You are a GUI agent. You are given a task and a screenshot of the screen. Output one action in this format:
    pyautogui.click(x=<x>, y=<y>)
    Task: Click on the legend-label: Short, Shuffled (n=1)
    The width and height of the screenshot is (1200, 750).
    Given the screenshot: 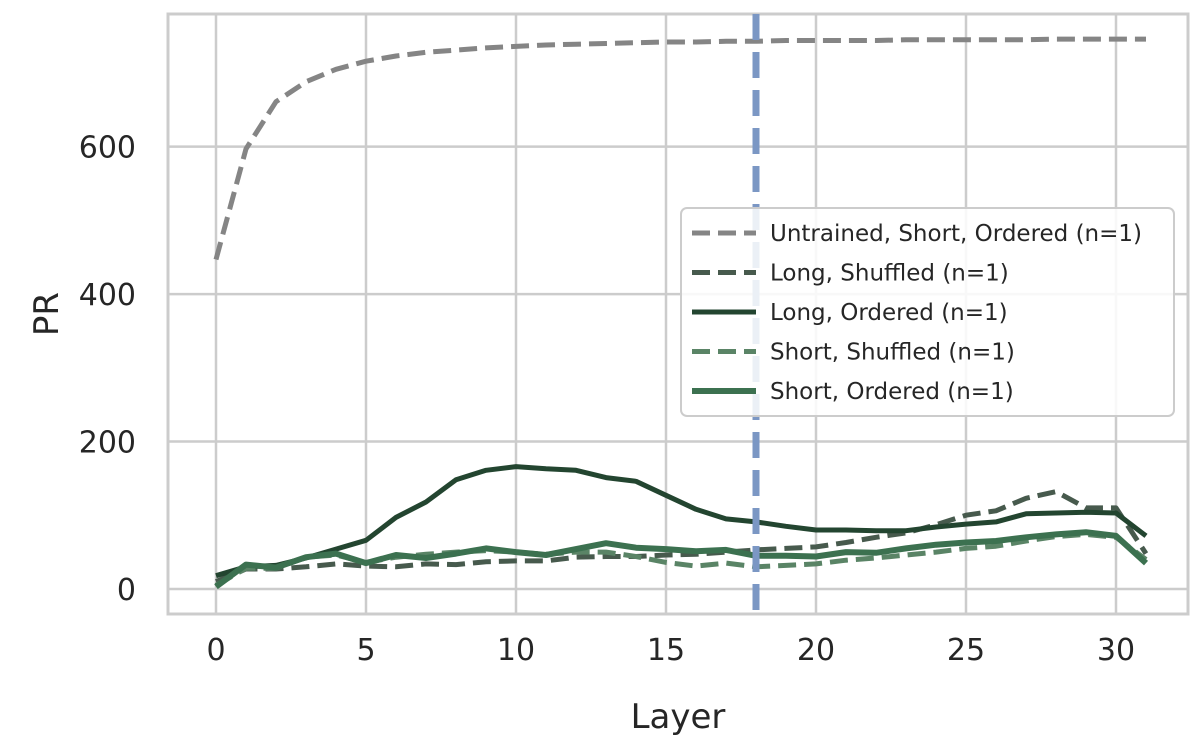 What is the action you would take?
    pyautogui.click(x=892, y=353)
    